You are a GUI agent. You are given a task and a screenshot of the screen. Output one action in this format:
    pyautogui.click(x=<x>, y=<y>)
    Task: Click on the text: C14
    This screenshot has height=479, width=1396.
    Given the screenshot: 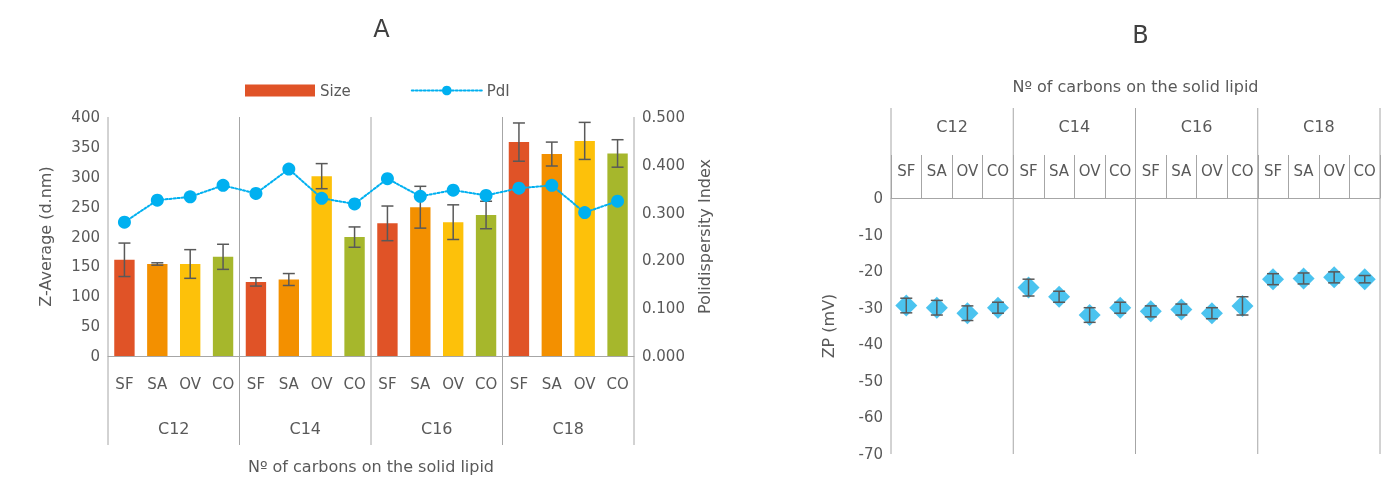 What is the action you would take?
    pyautogui.click(x=305, y=428)
    